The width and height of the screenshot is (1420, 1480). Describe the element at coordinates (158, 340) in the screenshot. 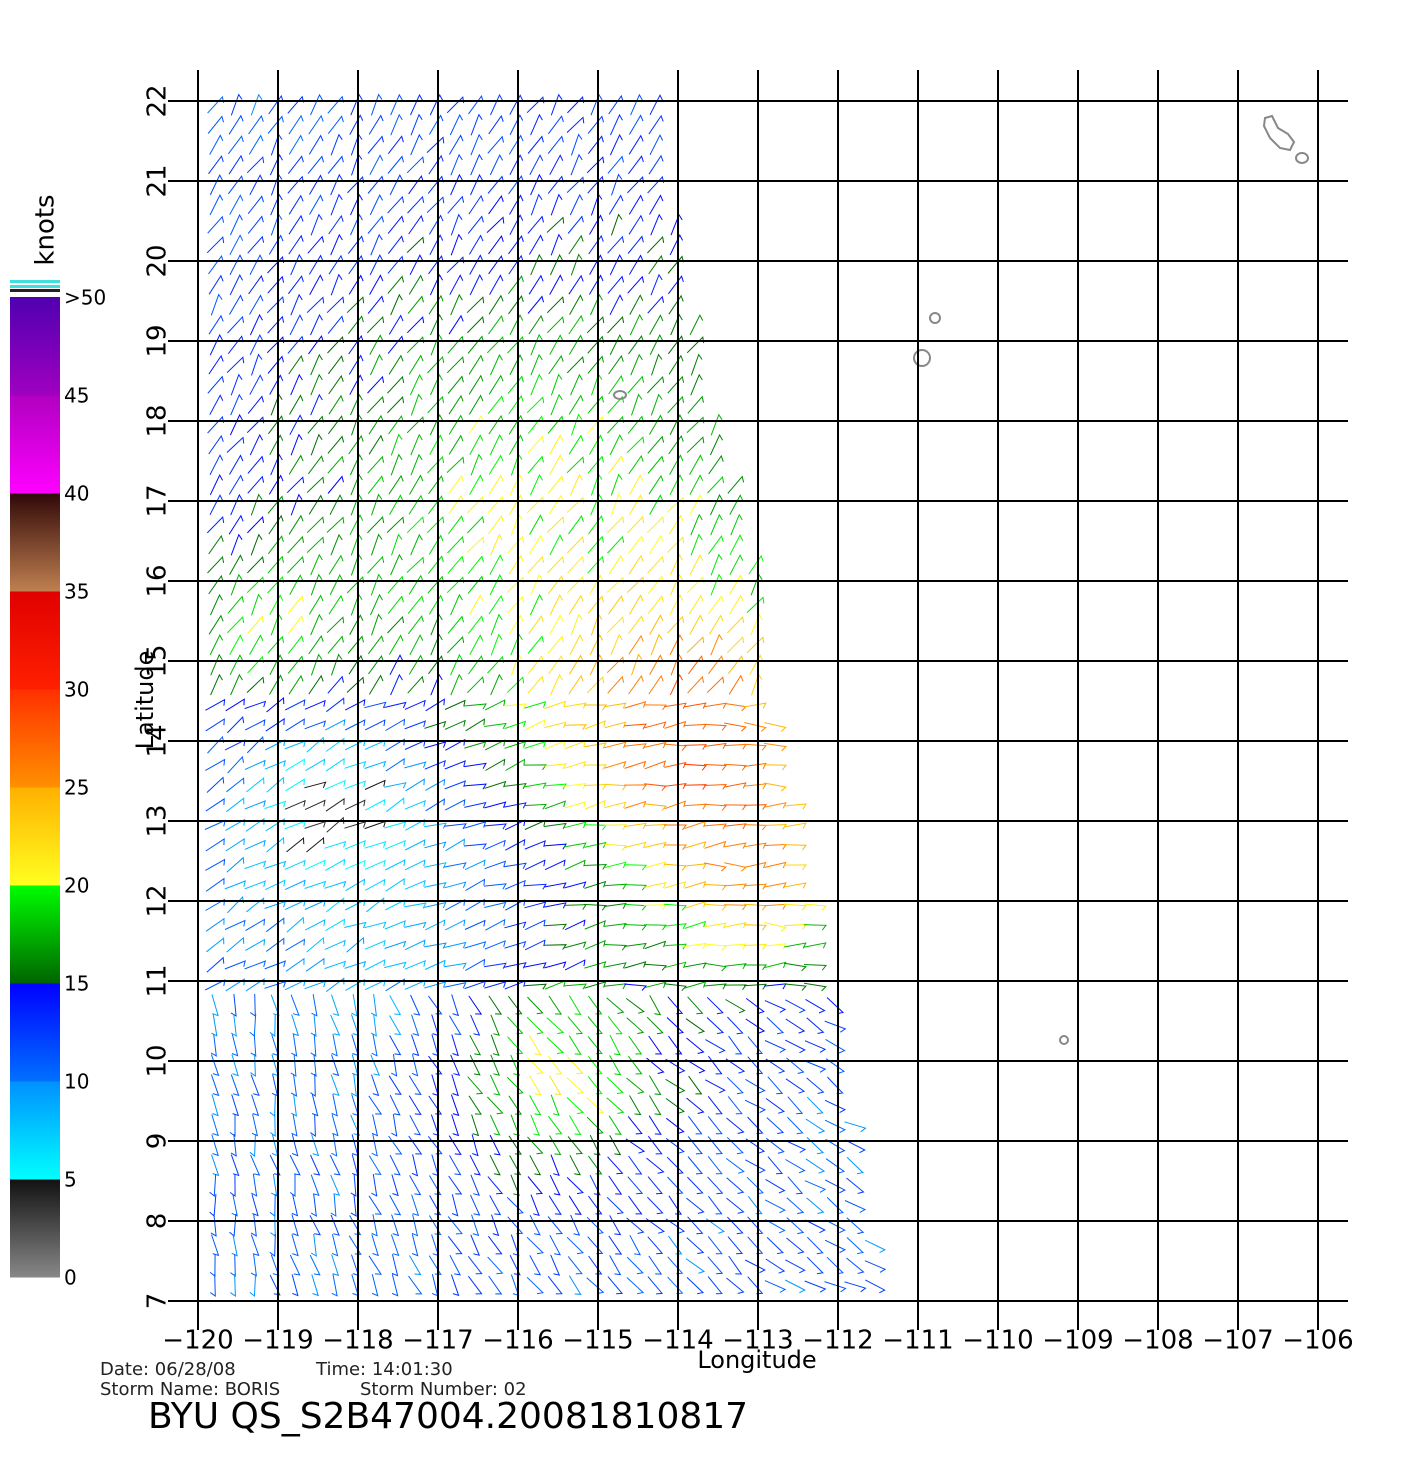

I see `y-tick-label: 19` at that location.